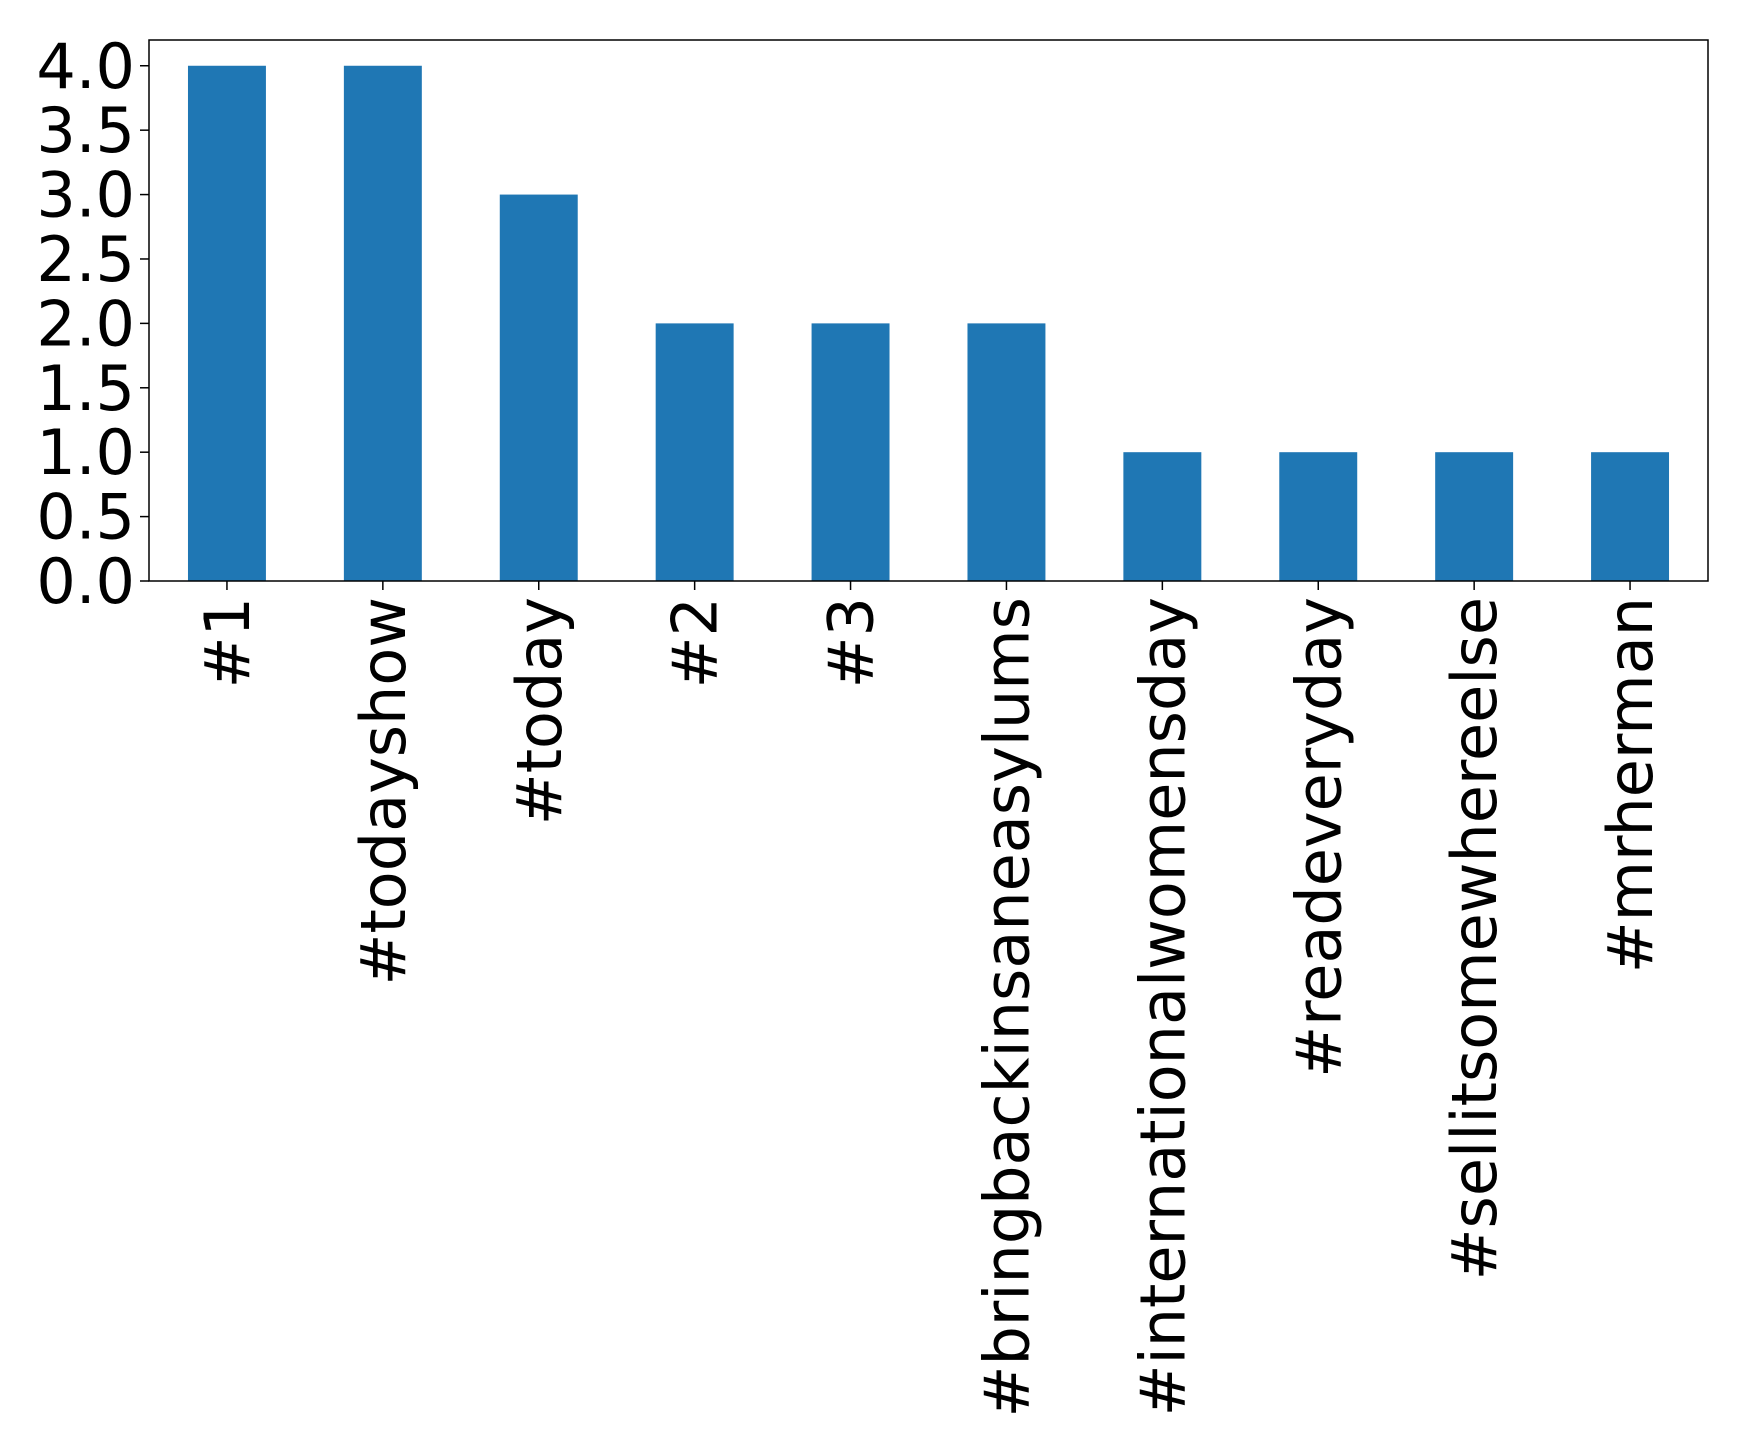 The height and width of the screenshot is (1454, 1739). What do you see at coordinates (85, 259) in the screenshot?
I see `y-tick-label: 2.5` at bounding box center [85, 259].